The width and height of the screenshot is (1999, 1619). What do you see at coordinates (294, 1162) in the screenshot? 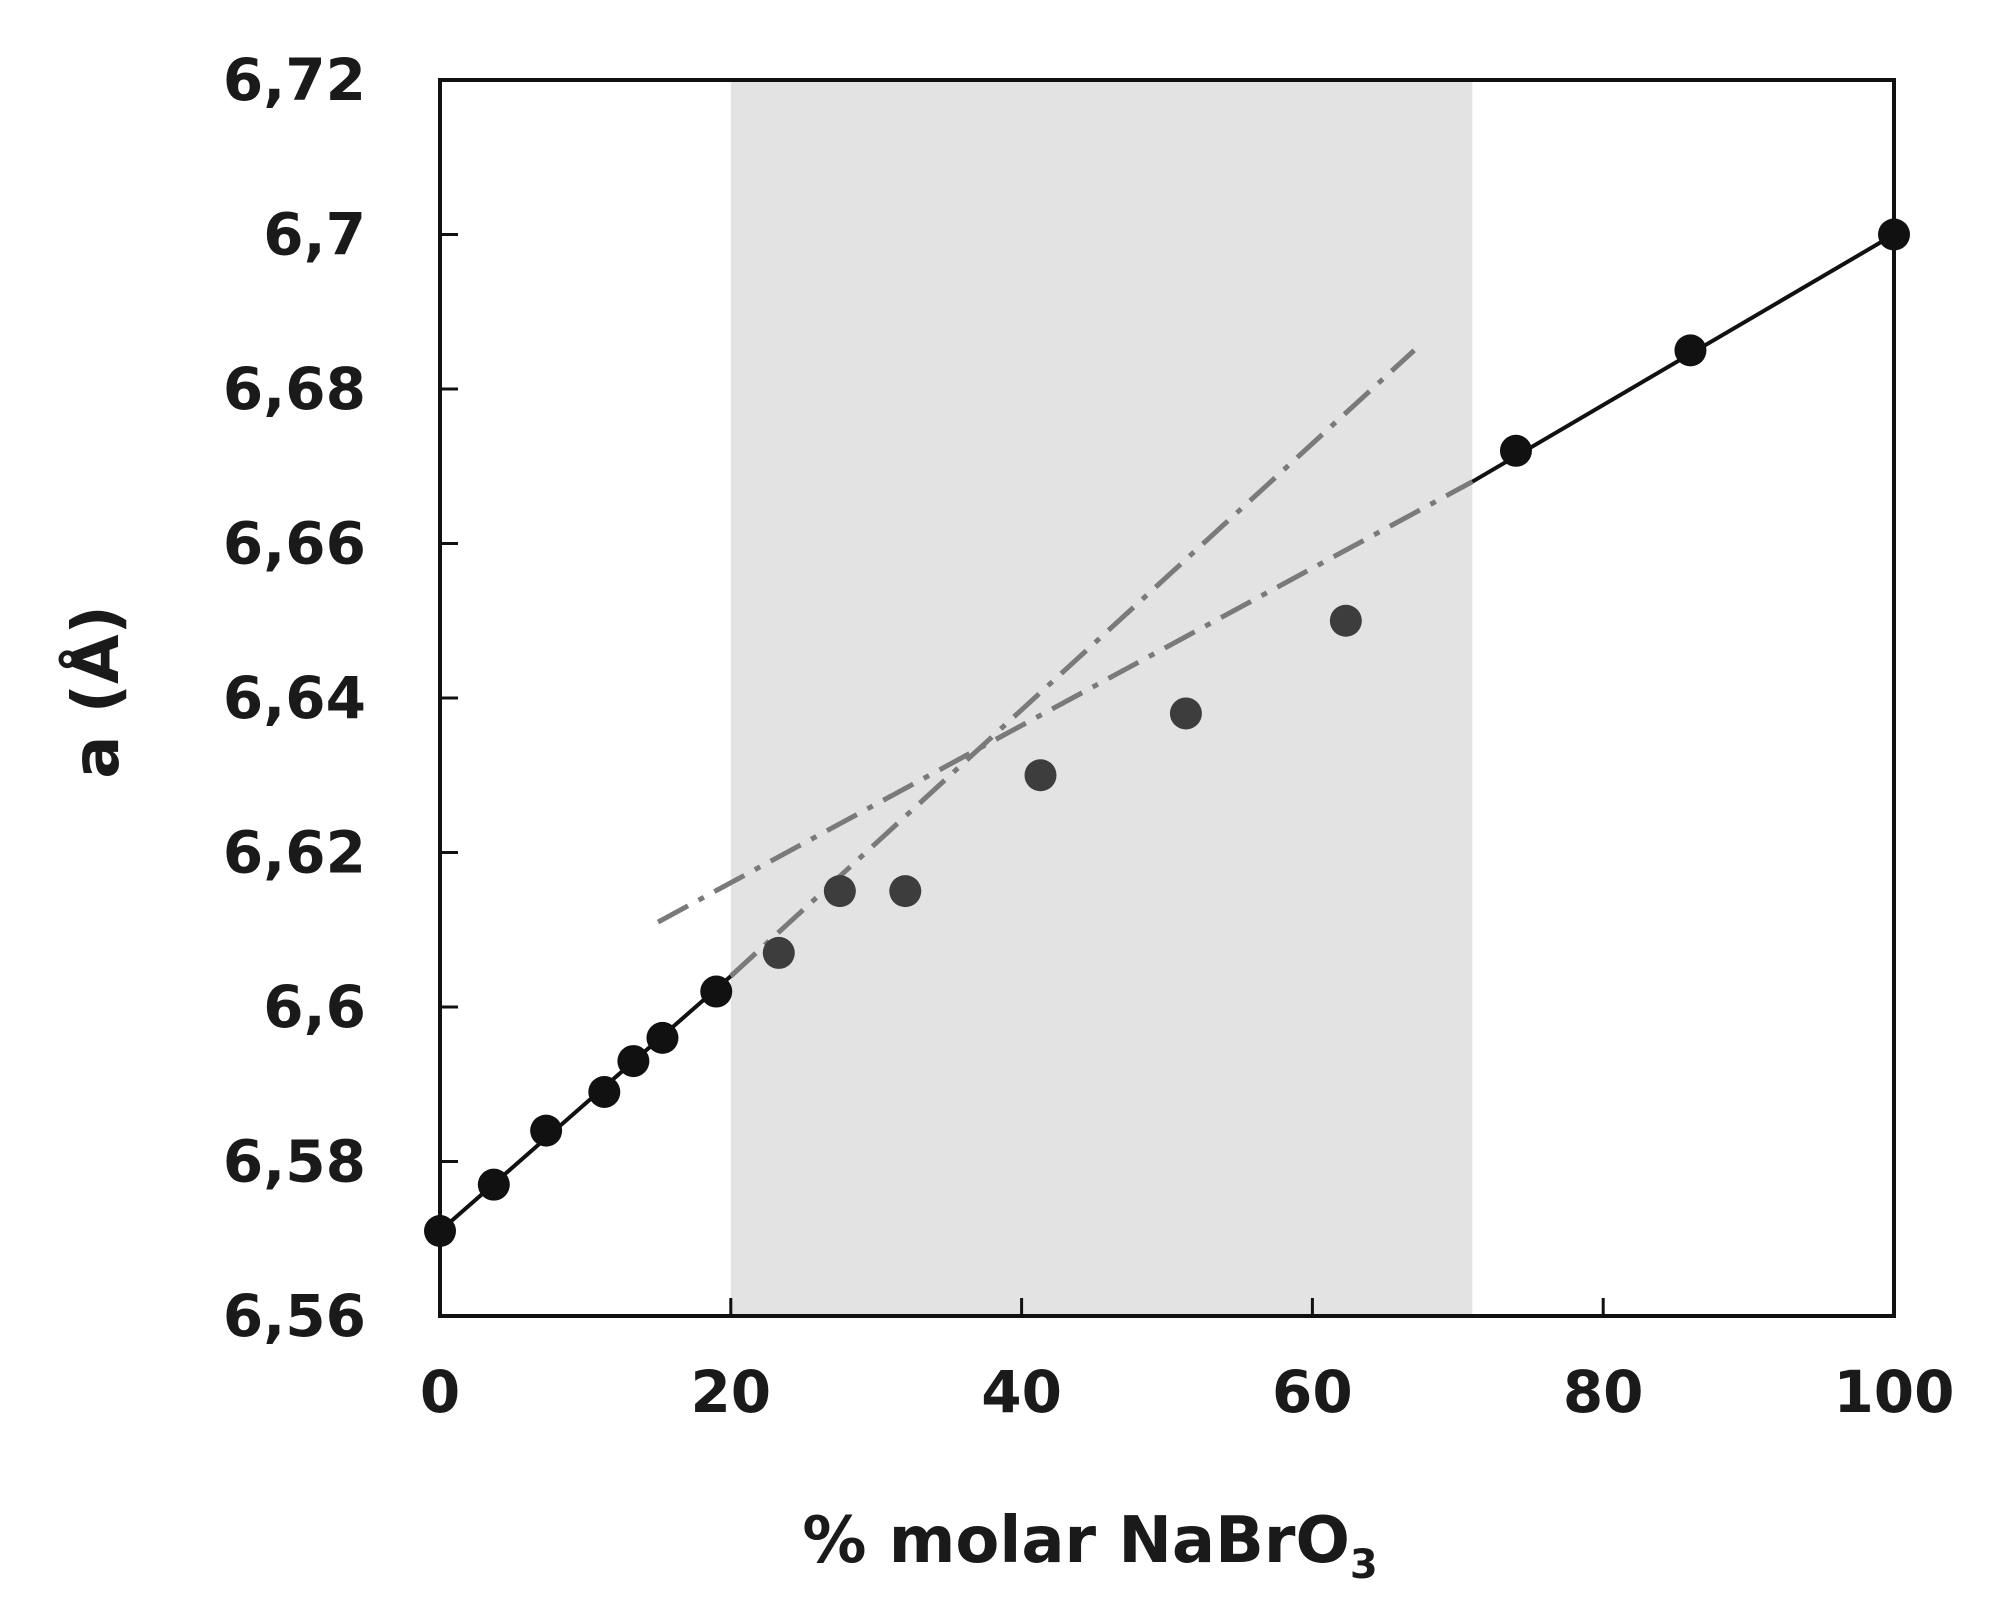
I see `y-tick-label-6,58: 6,58` at bounding box center [294, 1162].